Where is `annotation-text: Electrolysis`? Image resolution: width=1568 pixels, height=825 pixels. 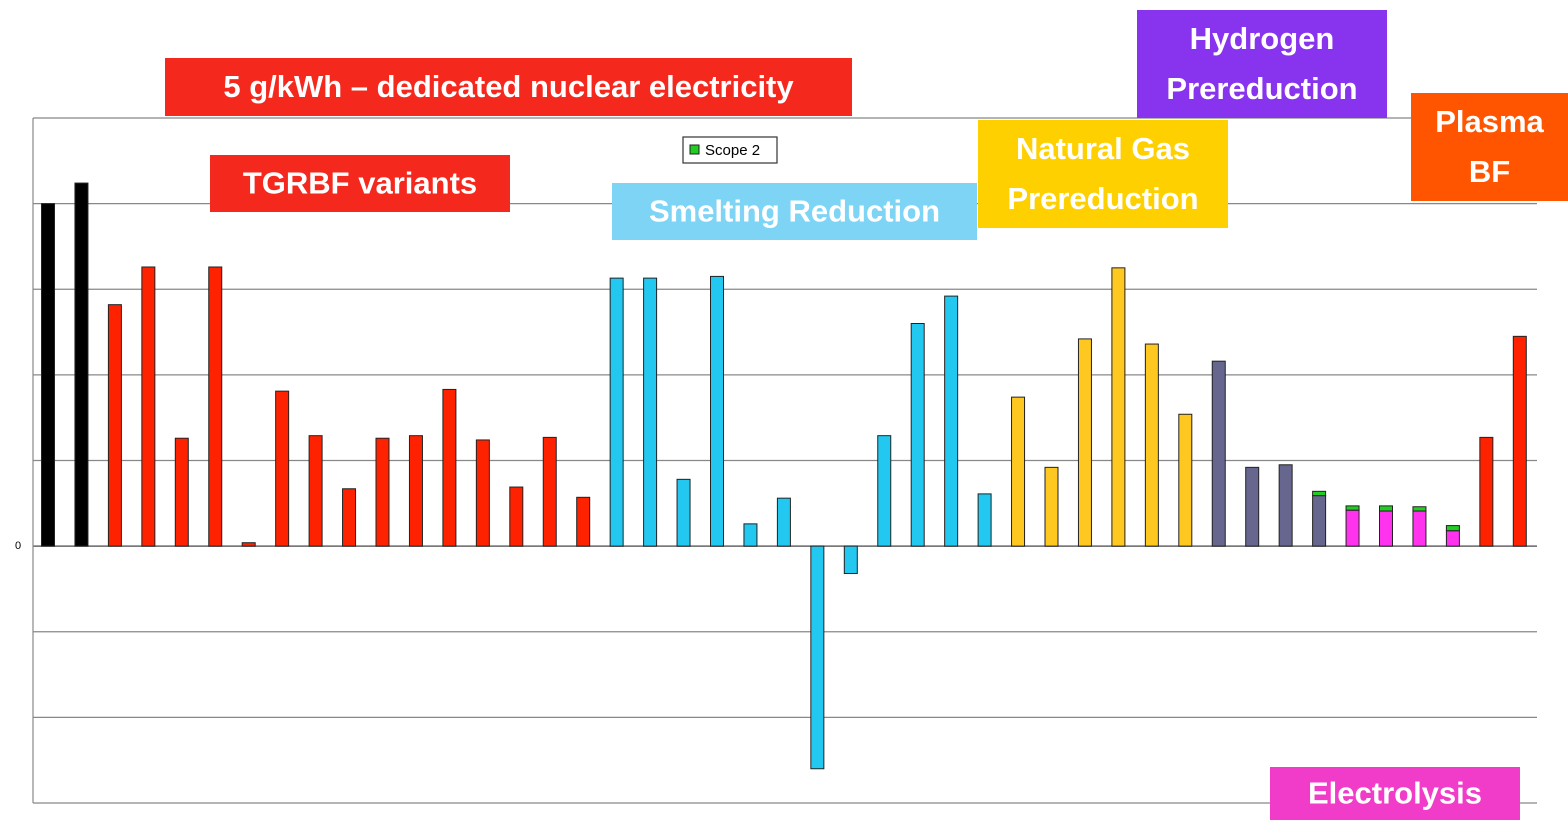 annotation-text: Electrolysis is located at coordinates (1395, 793).